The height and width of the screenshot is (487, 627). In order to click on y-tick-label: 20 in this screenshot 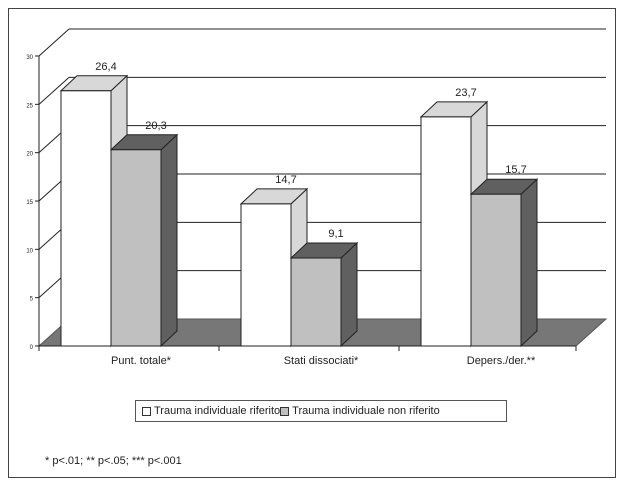, I will do `click(29, 155)`.